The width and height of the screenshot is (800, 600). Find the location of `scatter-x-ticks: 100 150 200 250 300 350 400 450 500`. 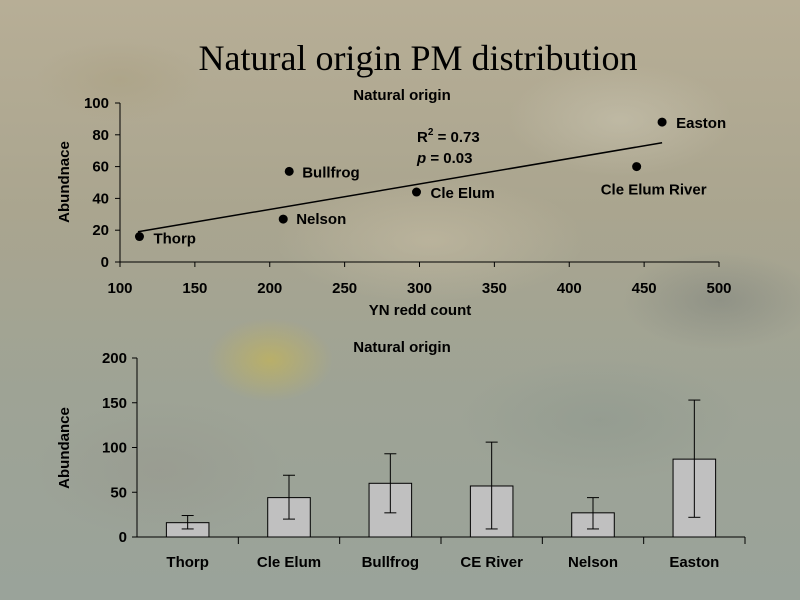

scatter-x-ticks: 100 150 200 250 300 350 400 450 500 is located at coordinates (419, 279).